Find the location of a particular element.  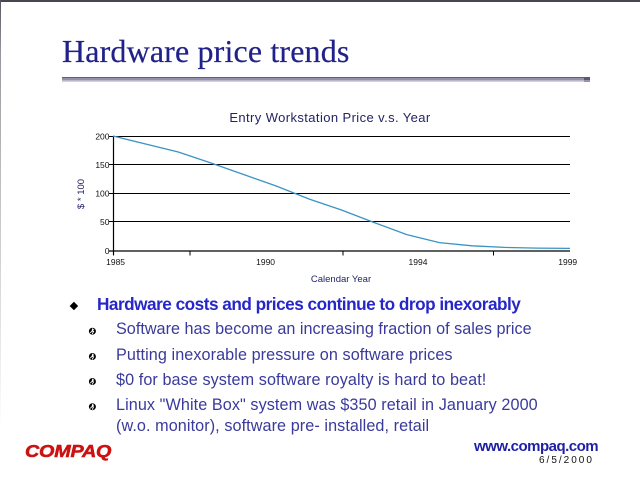

svg-text: 1994 is located at coordinates (418, 262).